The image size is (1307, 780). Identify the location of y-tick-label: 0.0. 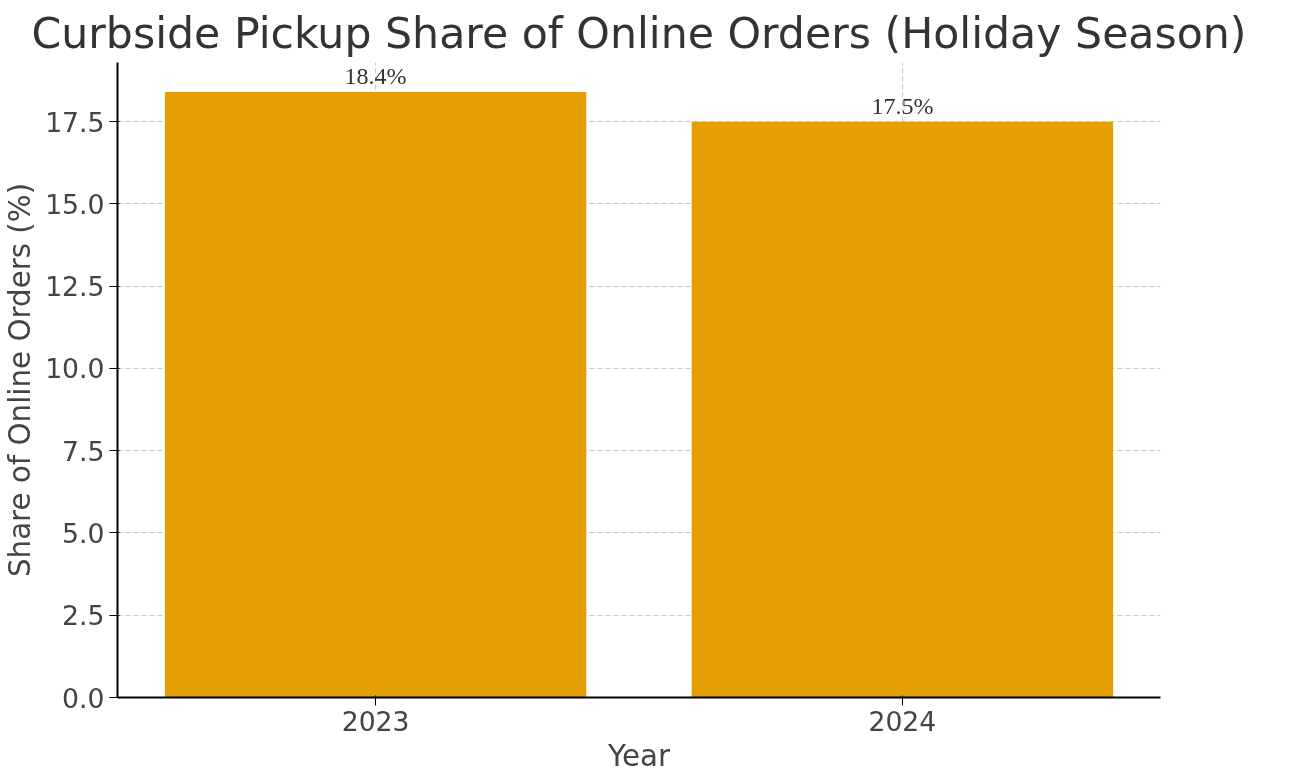
(83, 698).